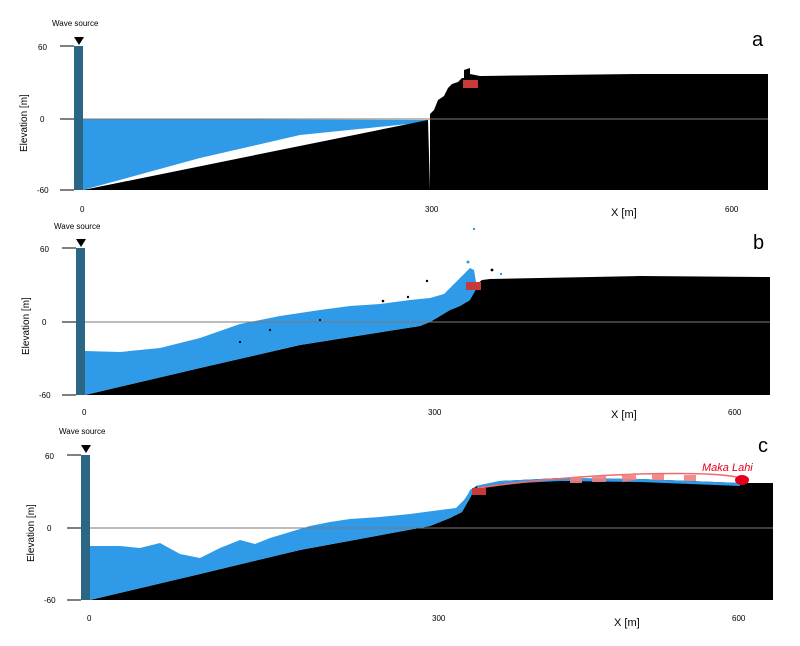 The image size is (800, 646). I want to click on panel-letter: b, so click(758, 243).